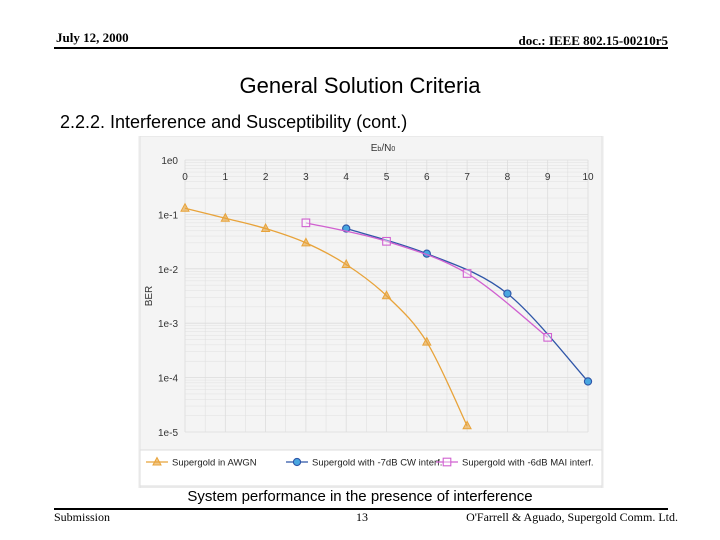 Image resolution: width=720 pixels, height=540 pixels. What do you see at coordinates (168, 215) in the screenshot?
I see `y-tick-label: 1e-1` at bounding box center [168, 215].